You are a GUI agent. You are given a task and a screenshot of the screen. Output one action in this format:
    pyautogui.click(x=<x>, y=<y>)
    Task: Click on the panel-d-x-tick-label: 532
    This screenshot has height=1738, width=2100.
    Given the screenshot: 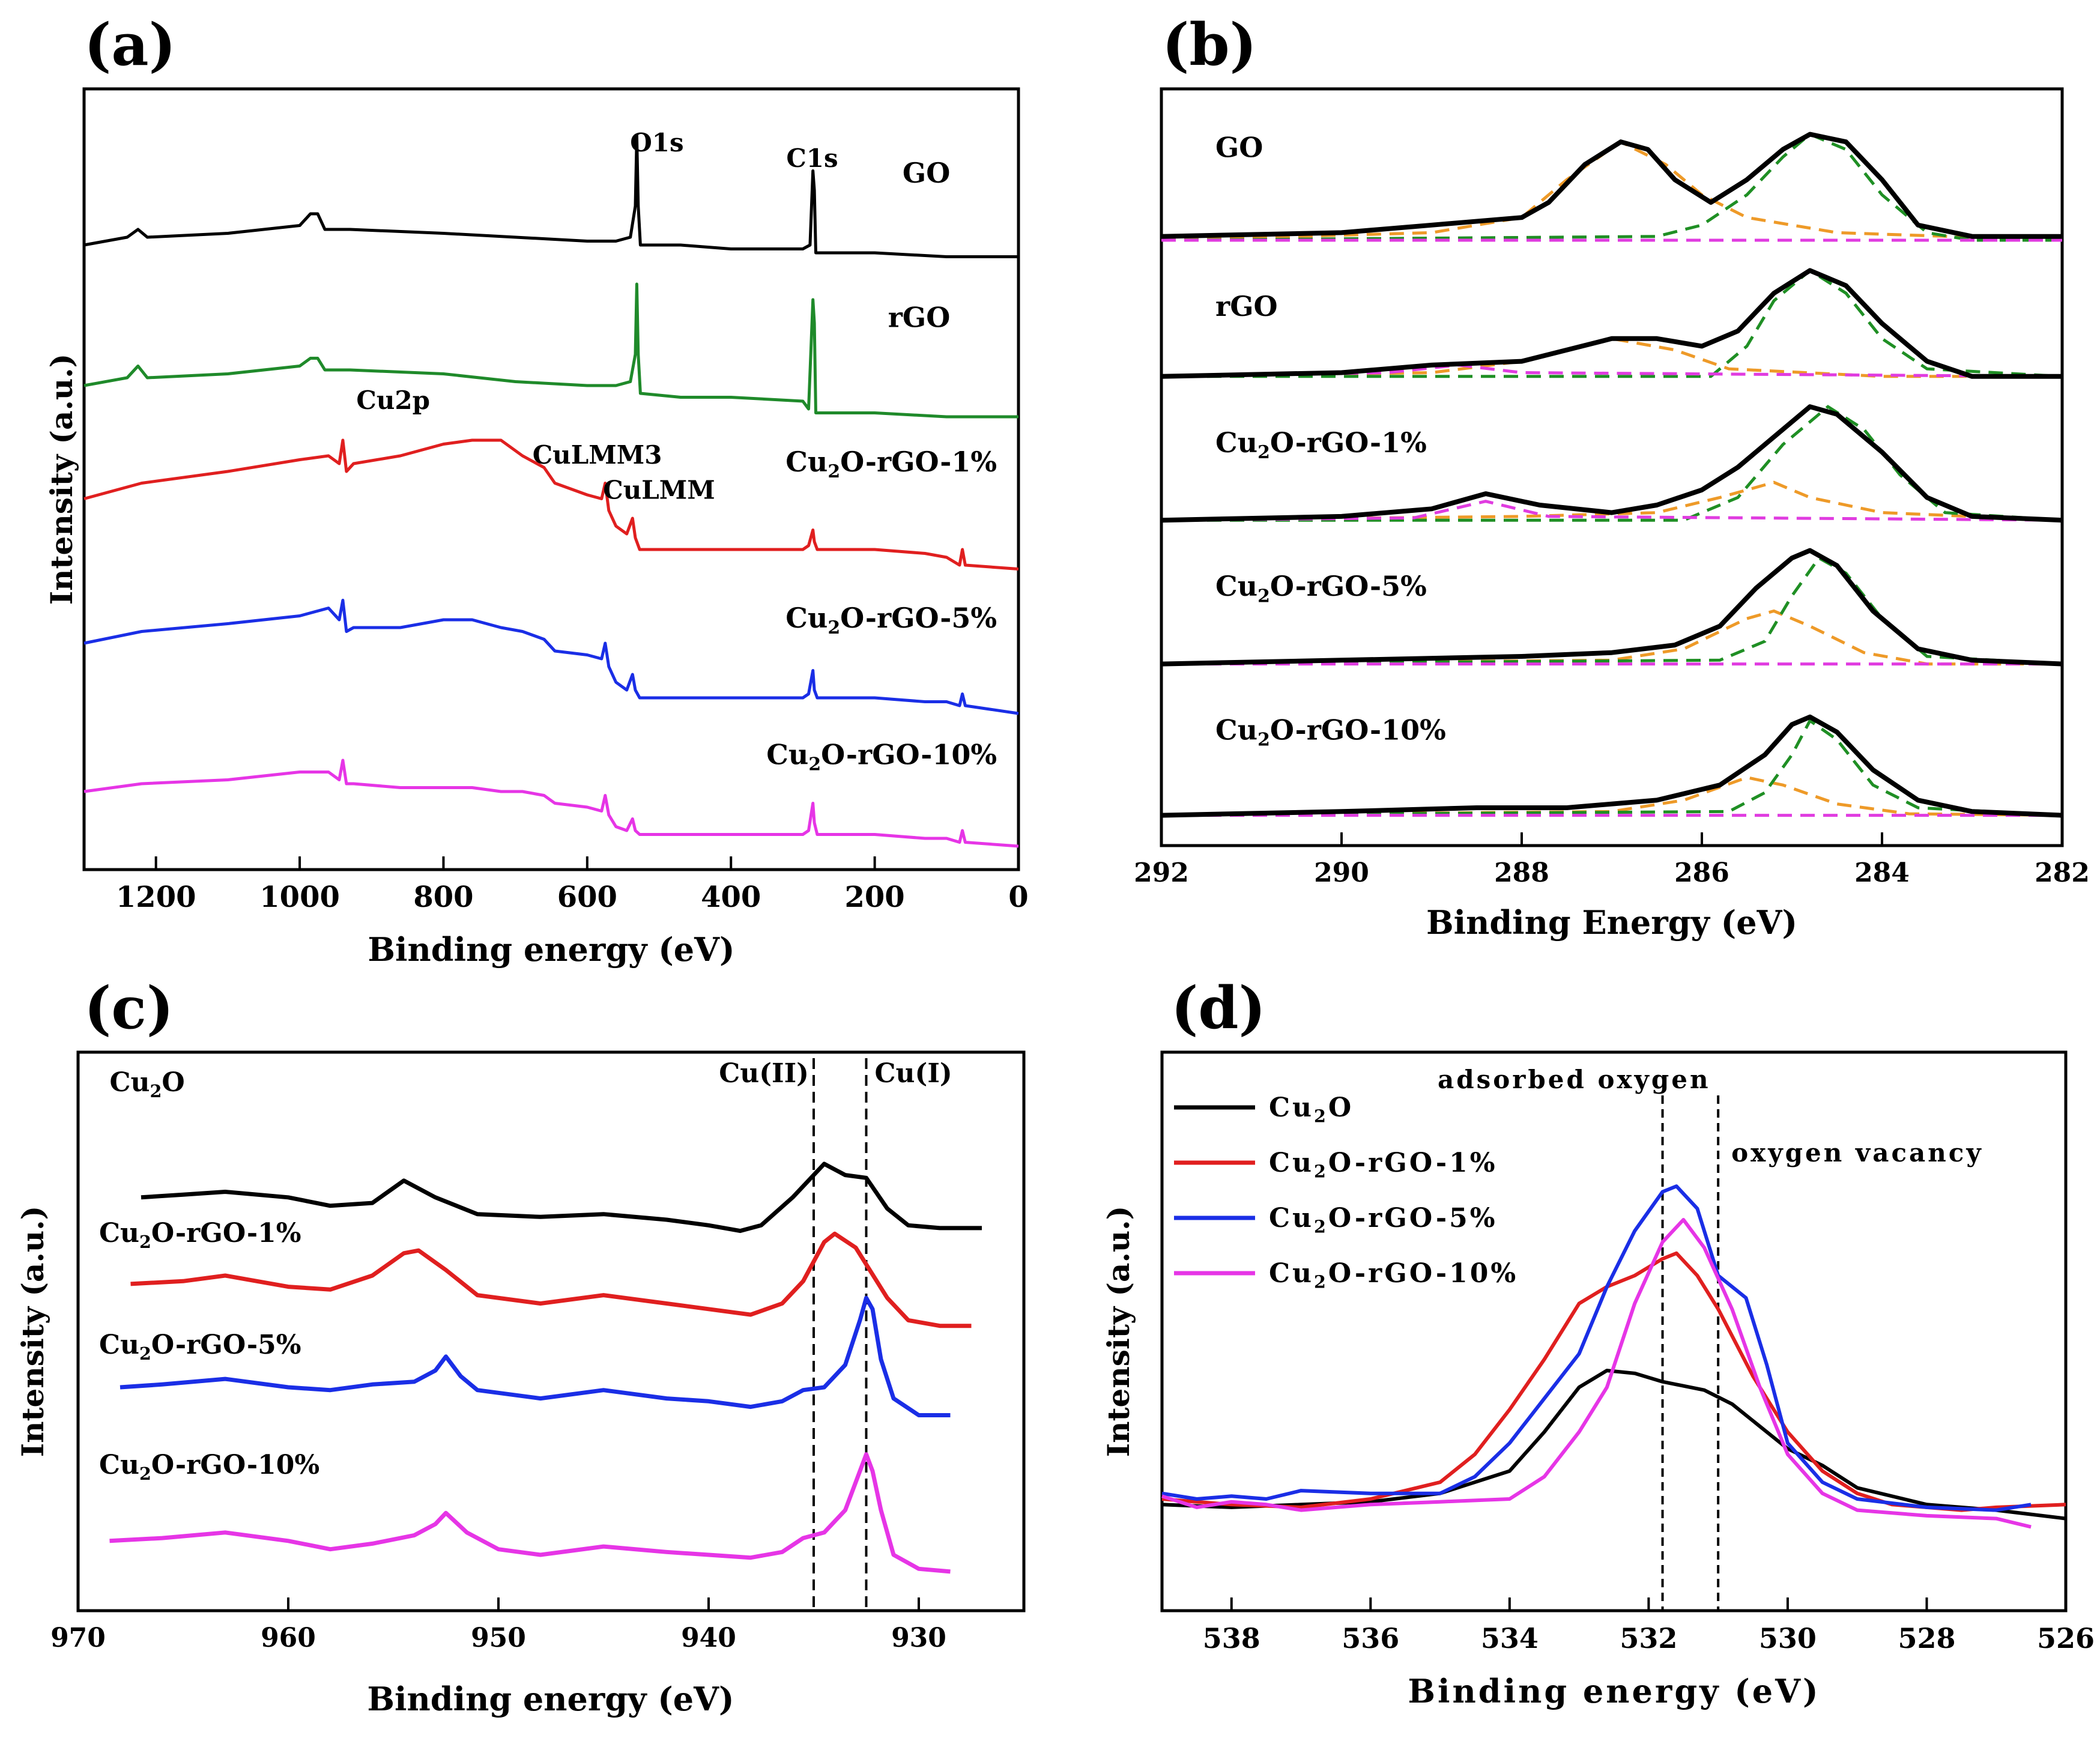 What is the action you would take?
    pyautogui.click(x=1648, y=1638)
    